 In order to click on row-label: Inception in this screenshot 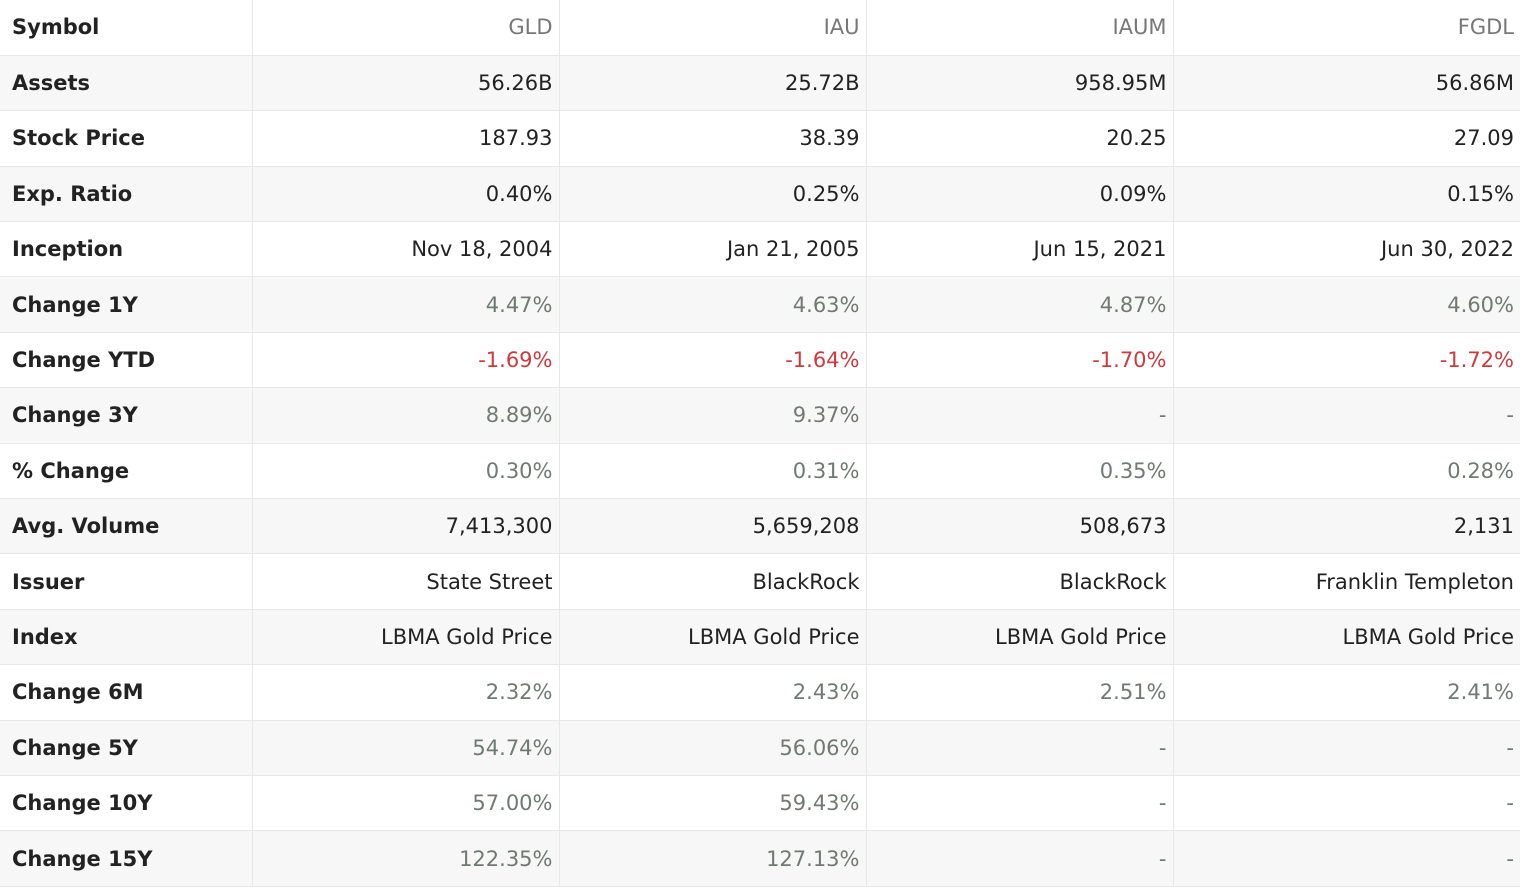, I will do `click(126, 249)`.